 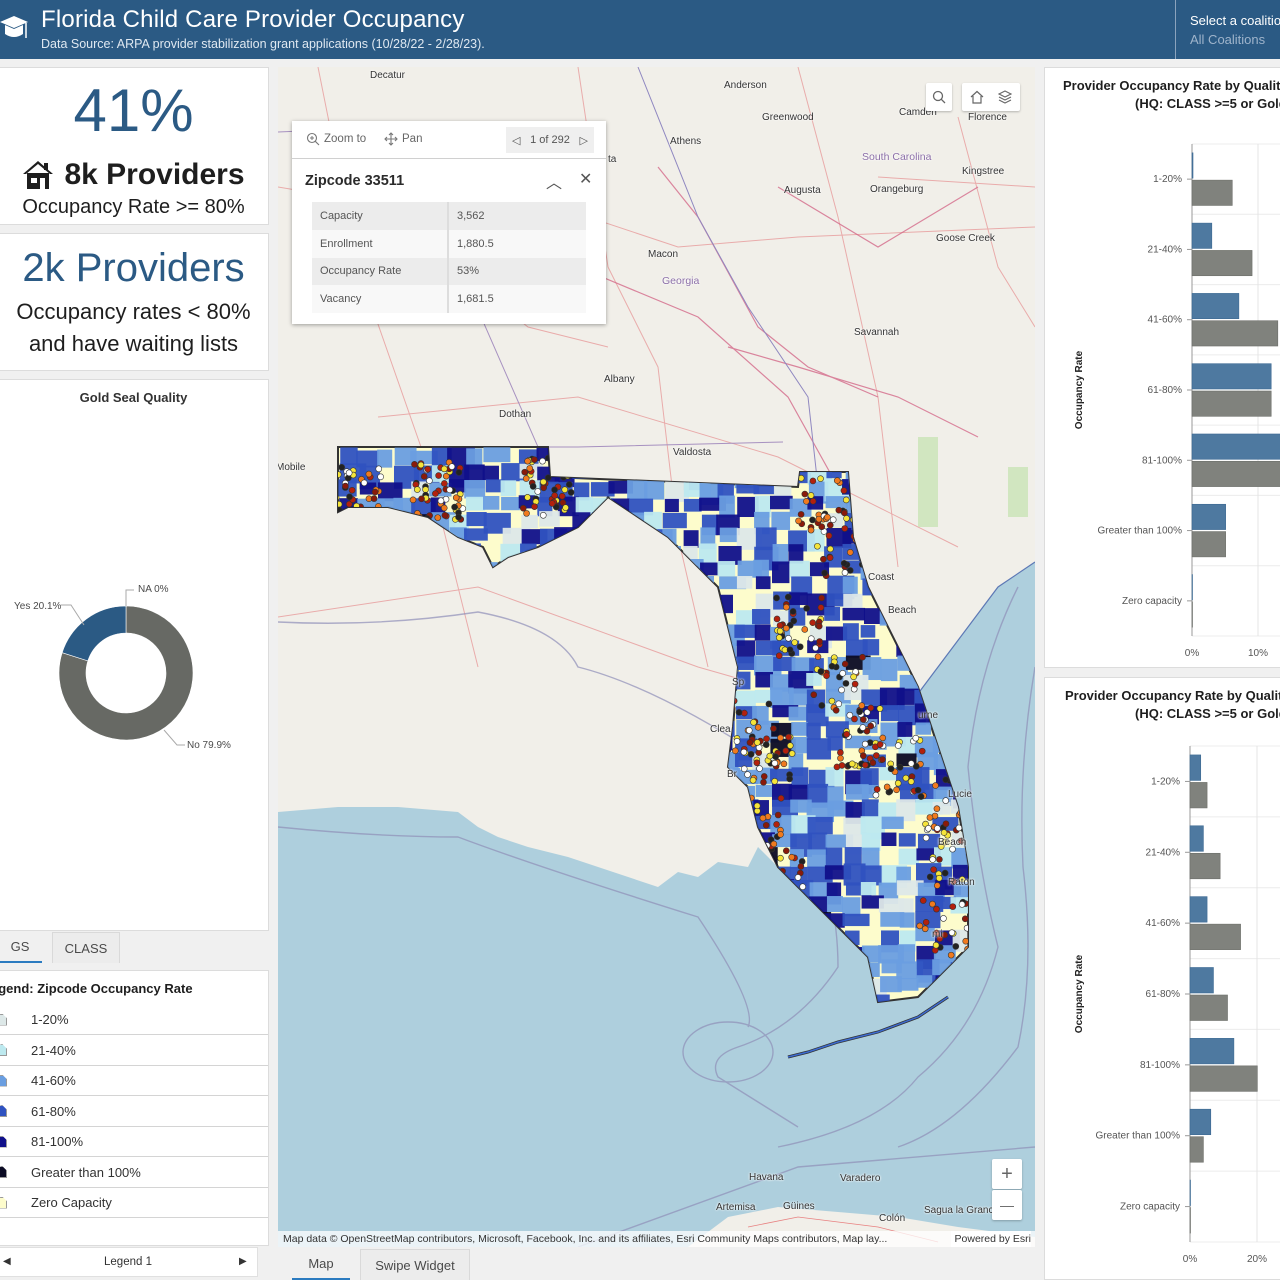 What do you see at coordinates (126, 673) in the screenshot?
I see `donut-slice` at bounding box center [126, 673].